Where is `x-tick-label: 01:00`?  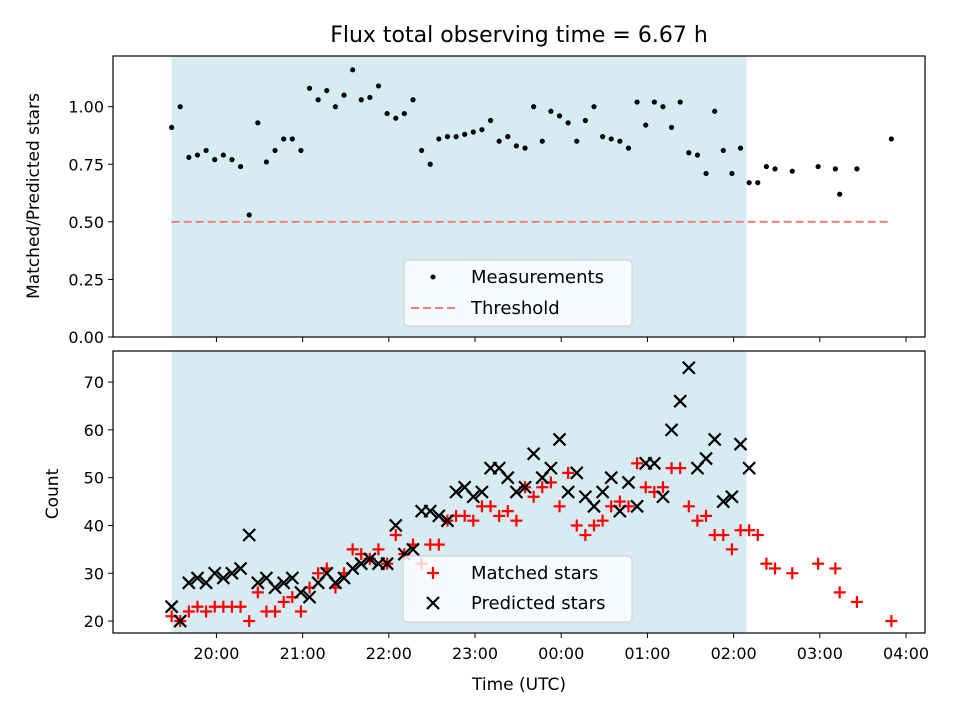 x-tick-label: 01:00 is located at coordinates (647, 653).